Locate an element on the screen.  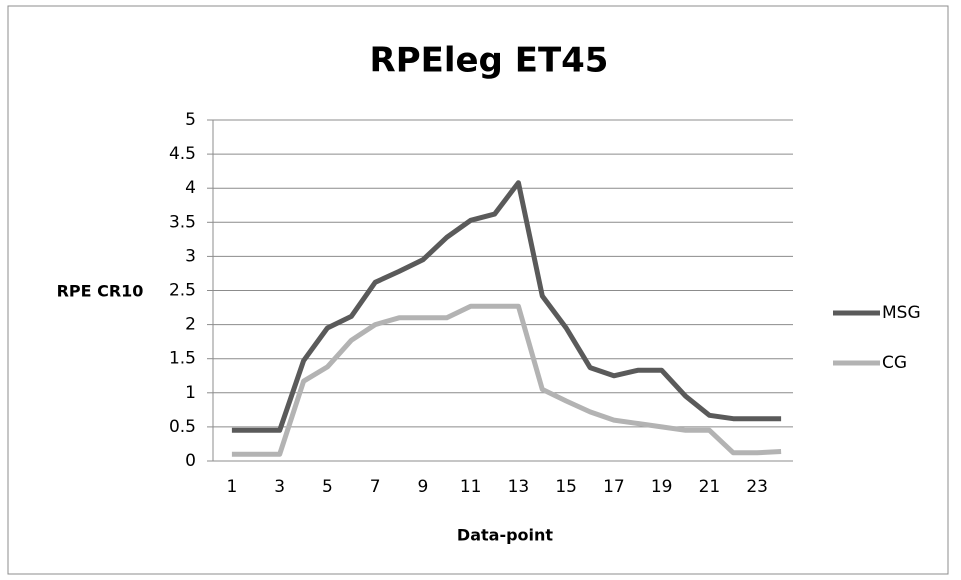
x-tick-label: 7 is located at coordinates (375, 487).